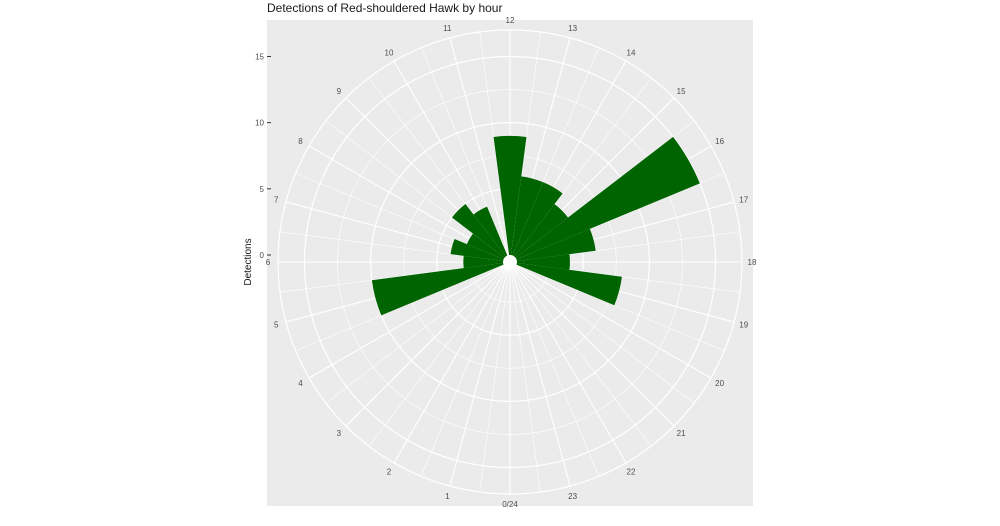  What do you see at coordinates (389, 472) in the screenshot?
I see `hour-label: 2` at bounding box center [389, 472].